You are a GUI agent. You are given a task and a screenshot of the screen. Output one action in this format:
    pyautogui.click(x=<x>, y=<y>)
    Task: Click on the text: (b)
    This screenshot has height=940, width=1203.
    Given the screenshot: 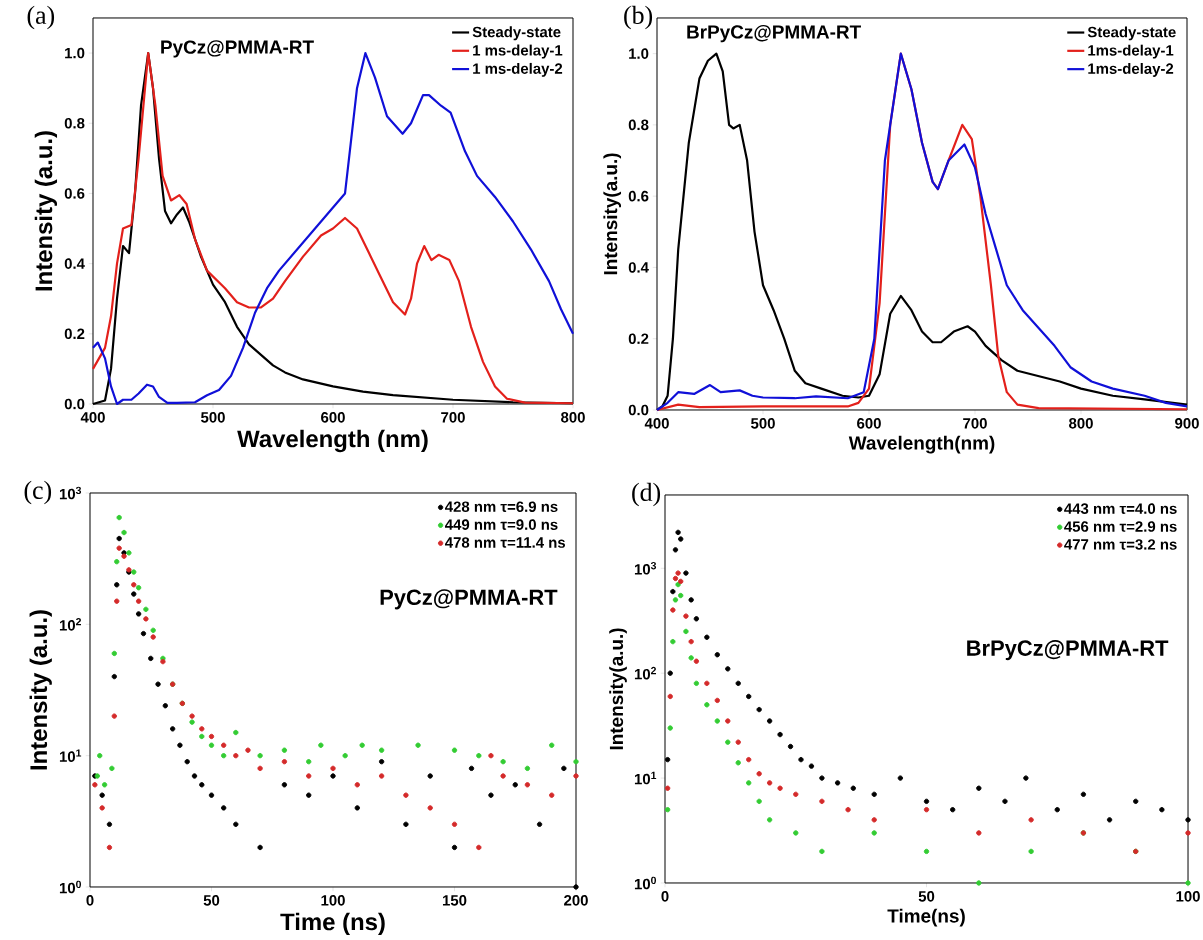 What is the action you would take?
    pyautogui.click(x=638, y=17)
    